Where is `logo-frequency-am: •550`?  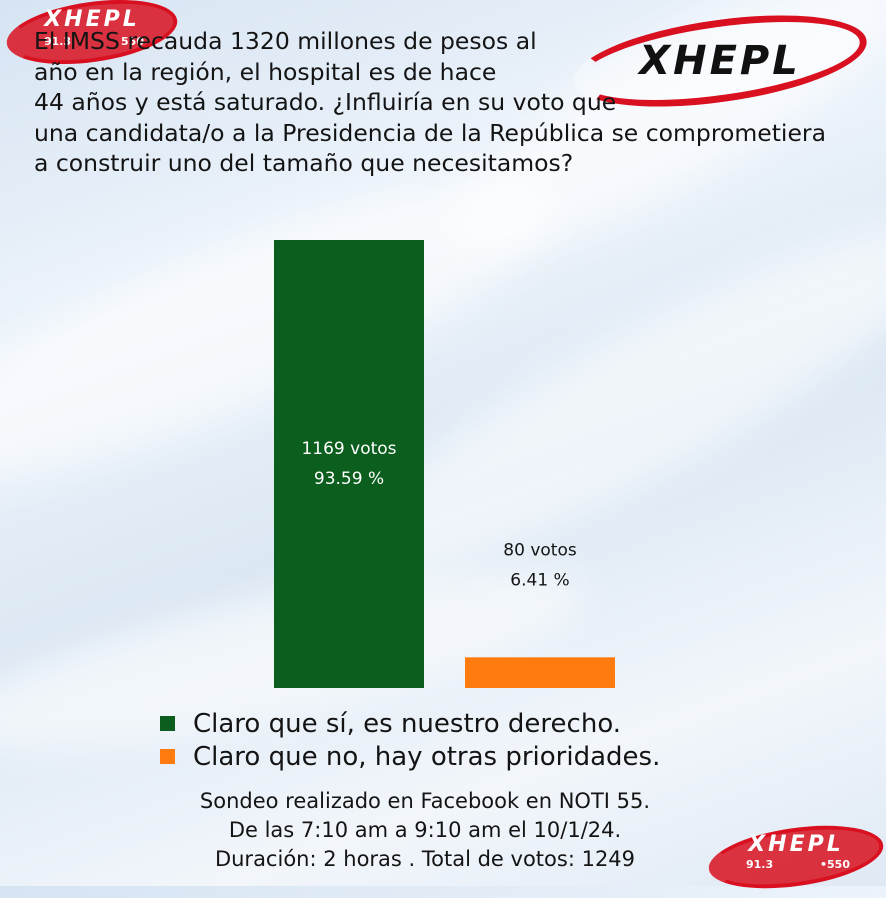 logo-frequency-am: •550 is located at coordinates (835, 864).